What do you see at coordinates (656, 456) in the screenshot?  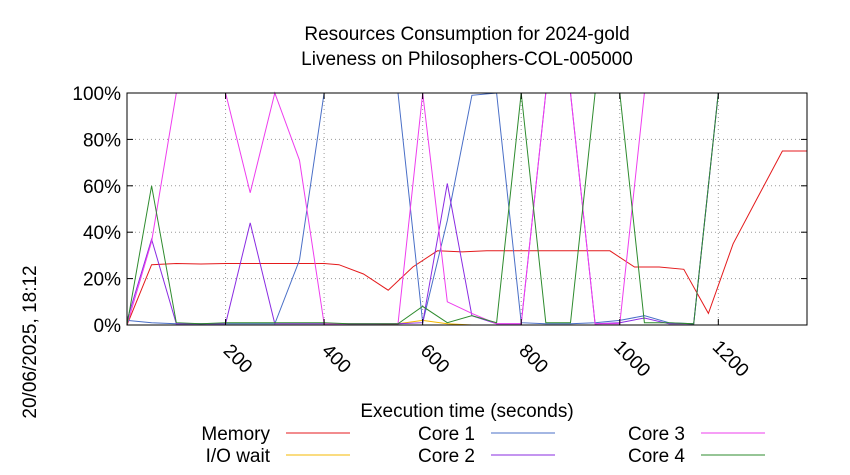 I see `legend-label: Core 4` at bounding box center [656, 456].